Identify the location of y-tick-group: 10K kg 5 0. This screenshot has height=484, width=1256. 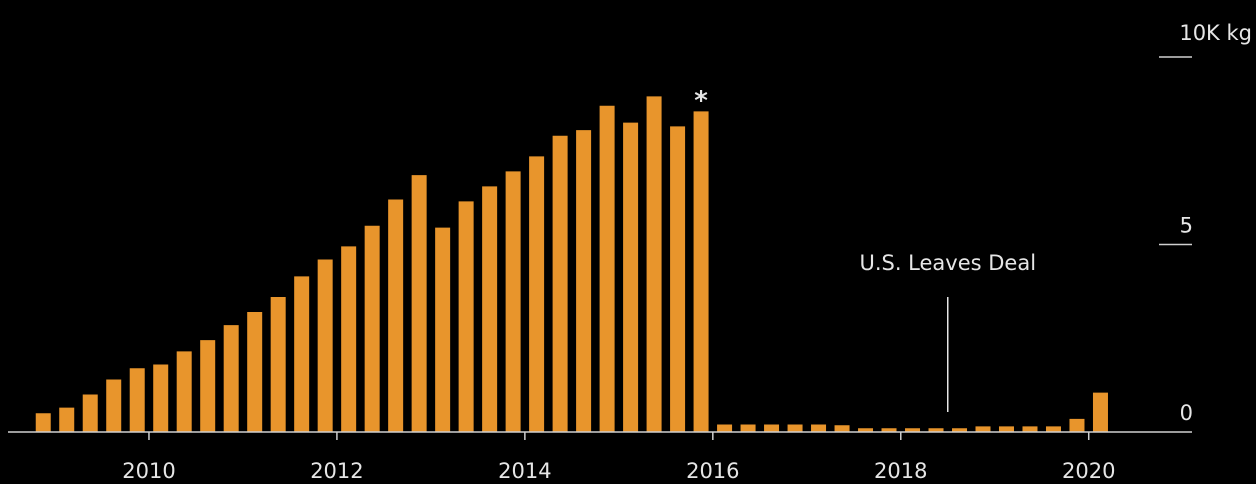
(1205, 223).